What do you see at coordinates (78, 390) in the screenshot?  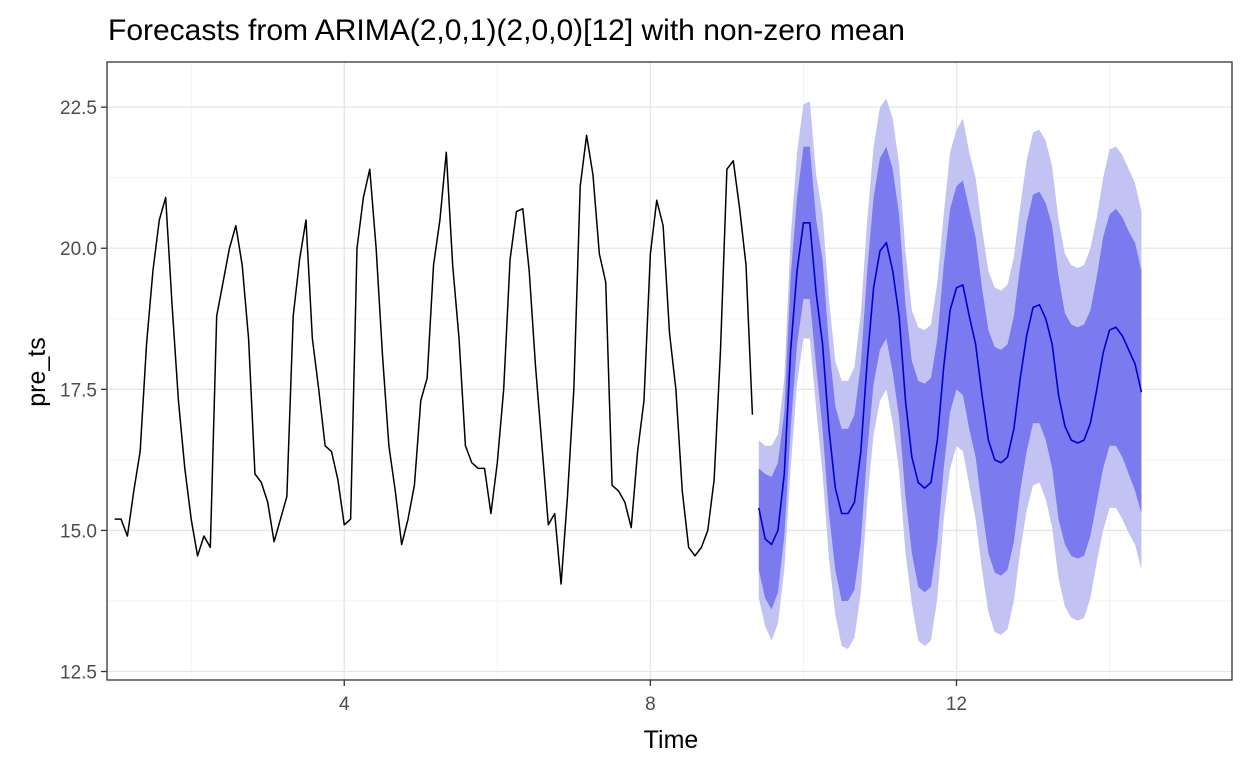 I see `y-tick-label: 17.5` at bounding box center [78, 390].